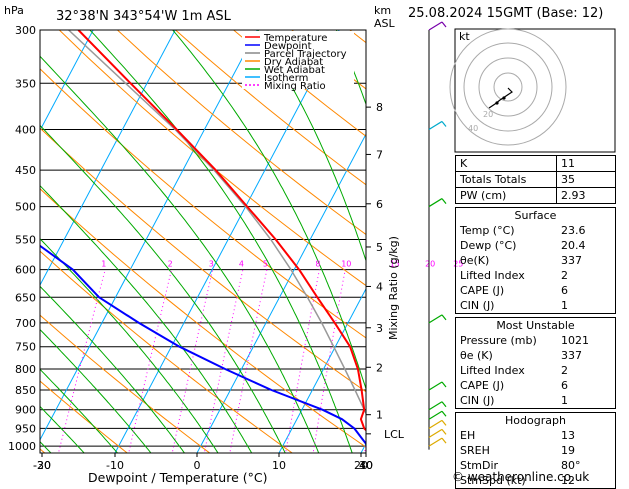 The width and height of the screenshot is (629, 489). What do you see at coordinates (317, 264) in the screenshot?
I see `mixing-ratio-label: 8` at bounding box center [317, 264].